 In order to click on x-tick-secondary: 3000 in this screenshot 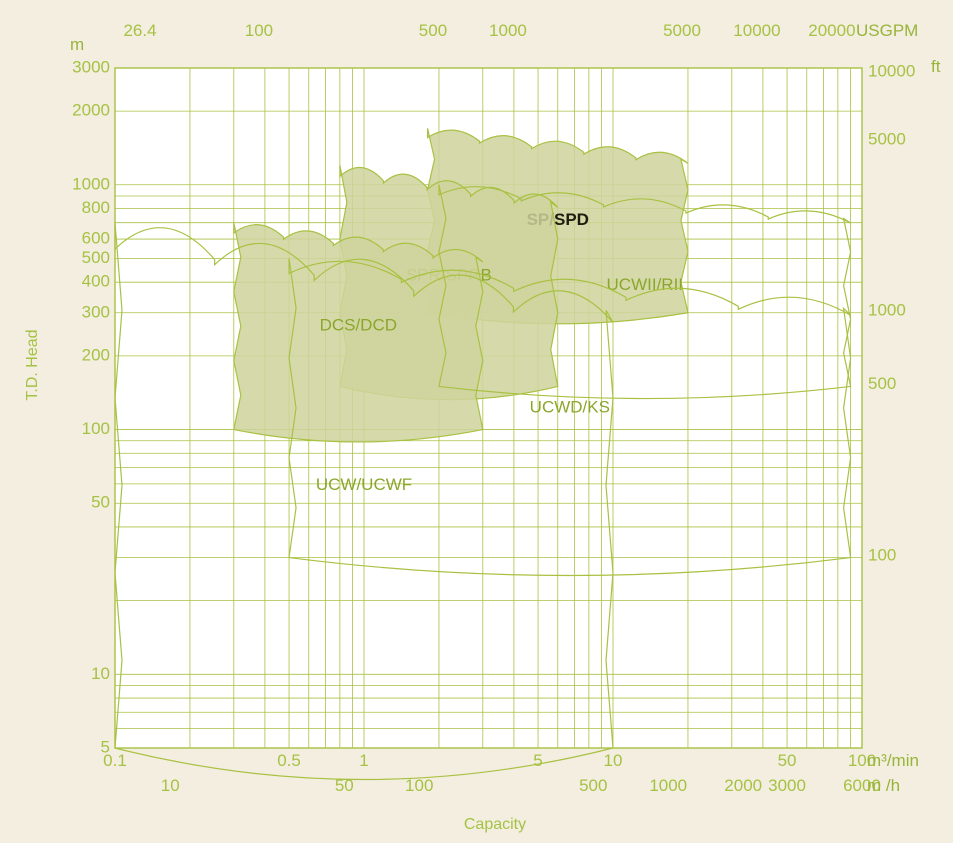, I will do `click(787, 785)`.